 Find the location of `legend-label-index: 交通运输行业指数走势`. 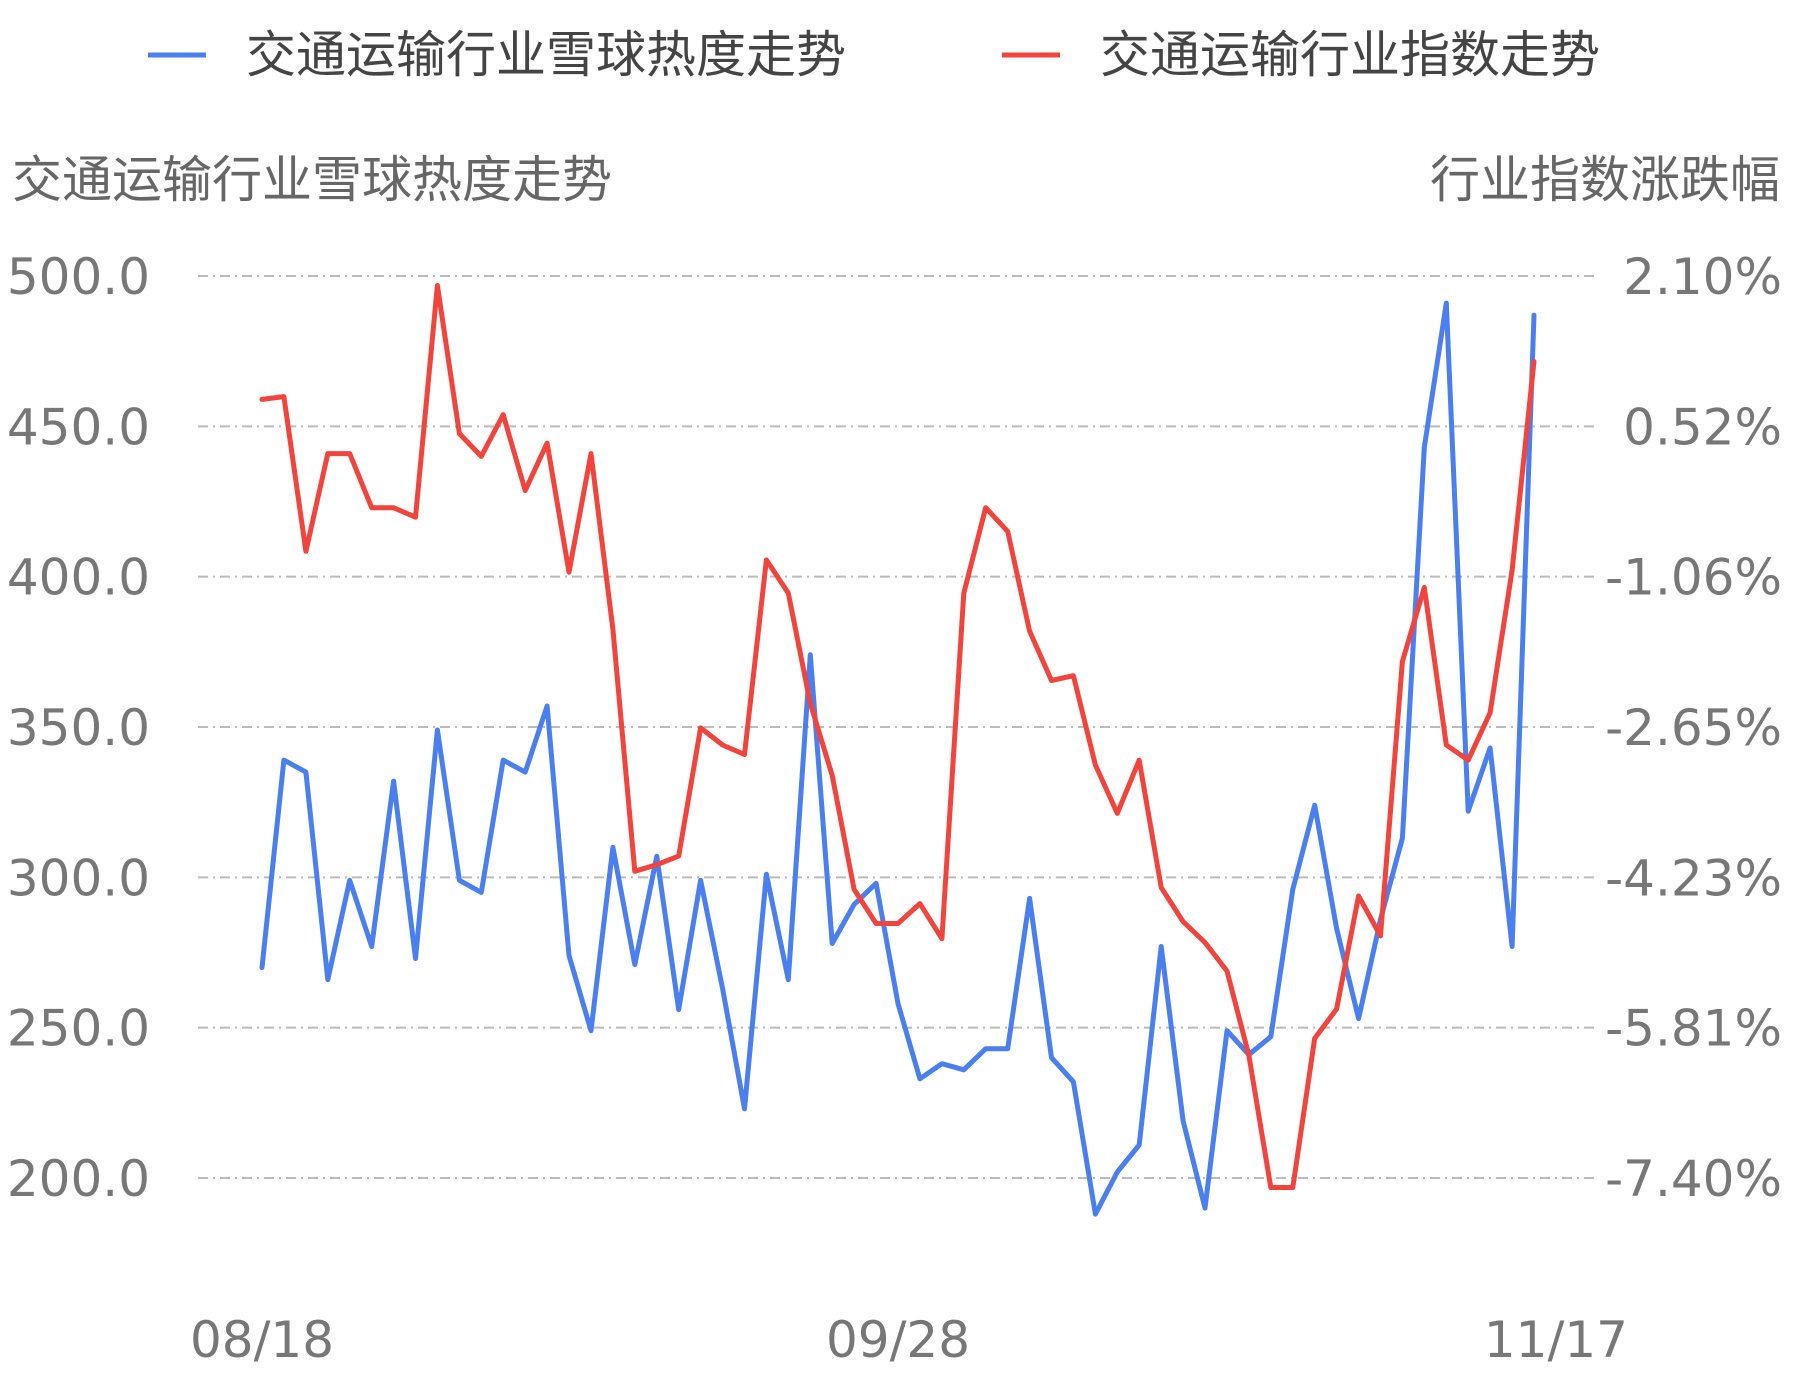

legend-label-index: 交通运输行业指数走势 is located at coordinates (1350, 55).